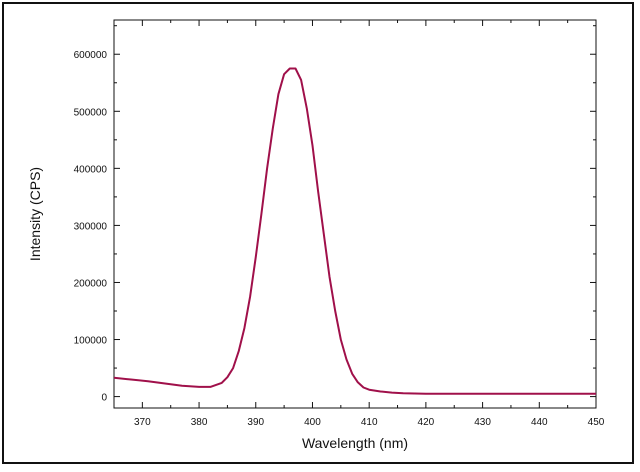 The image size is (640, 472). What do you see at coordinates (355, 443) in the screenshot?
I see `x-axis-title: Wavelength (nm)` at bounding box center [355, 443].